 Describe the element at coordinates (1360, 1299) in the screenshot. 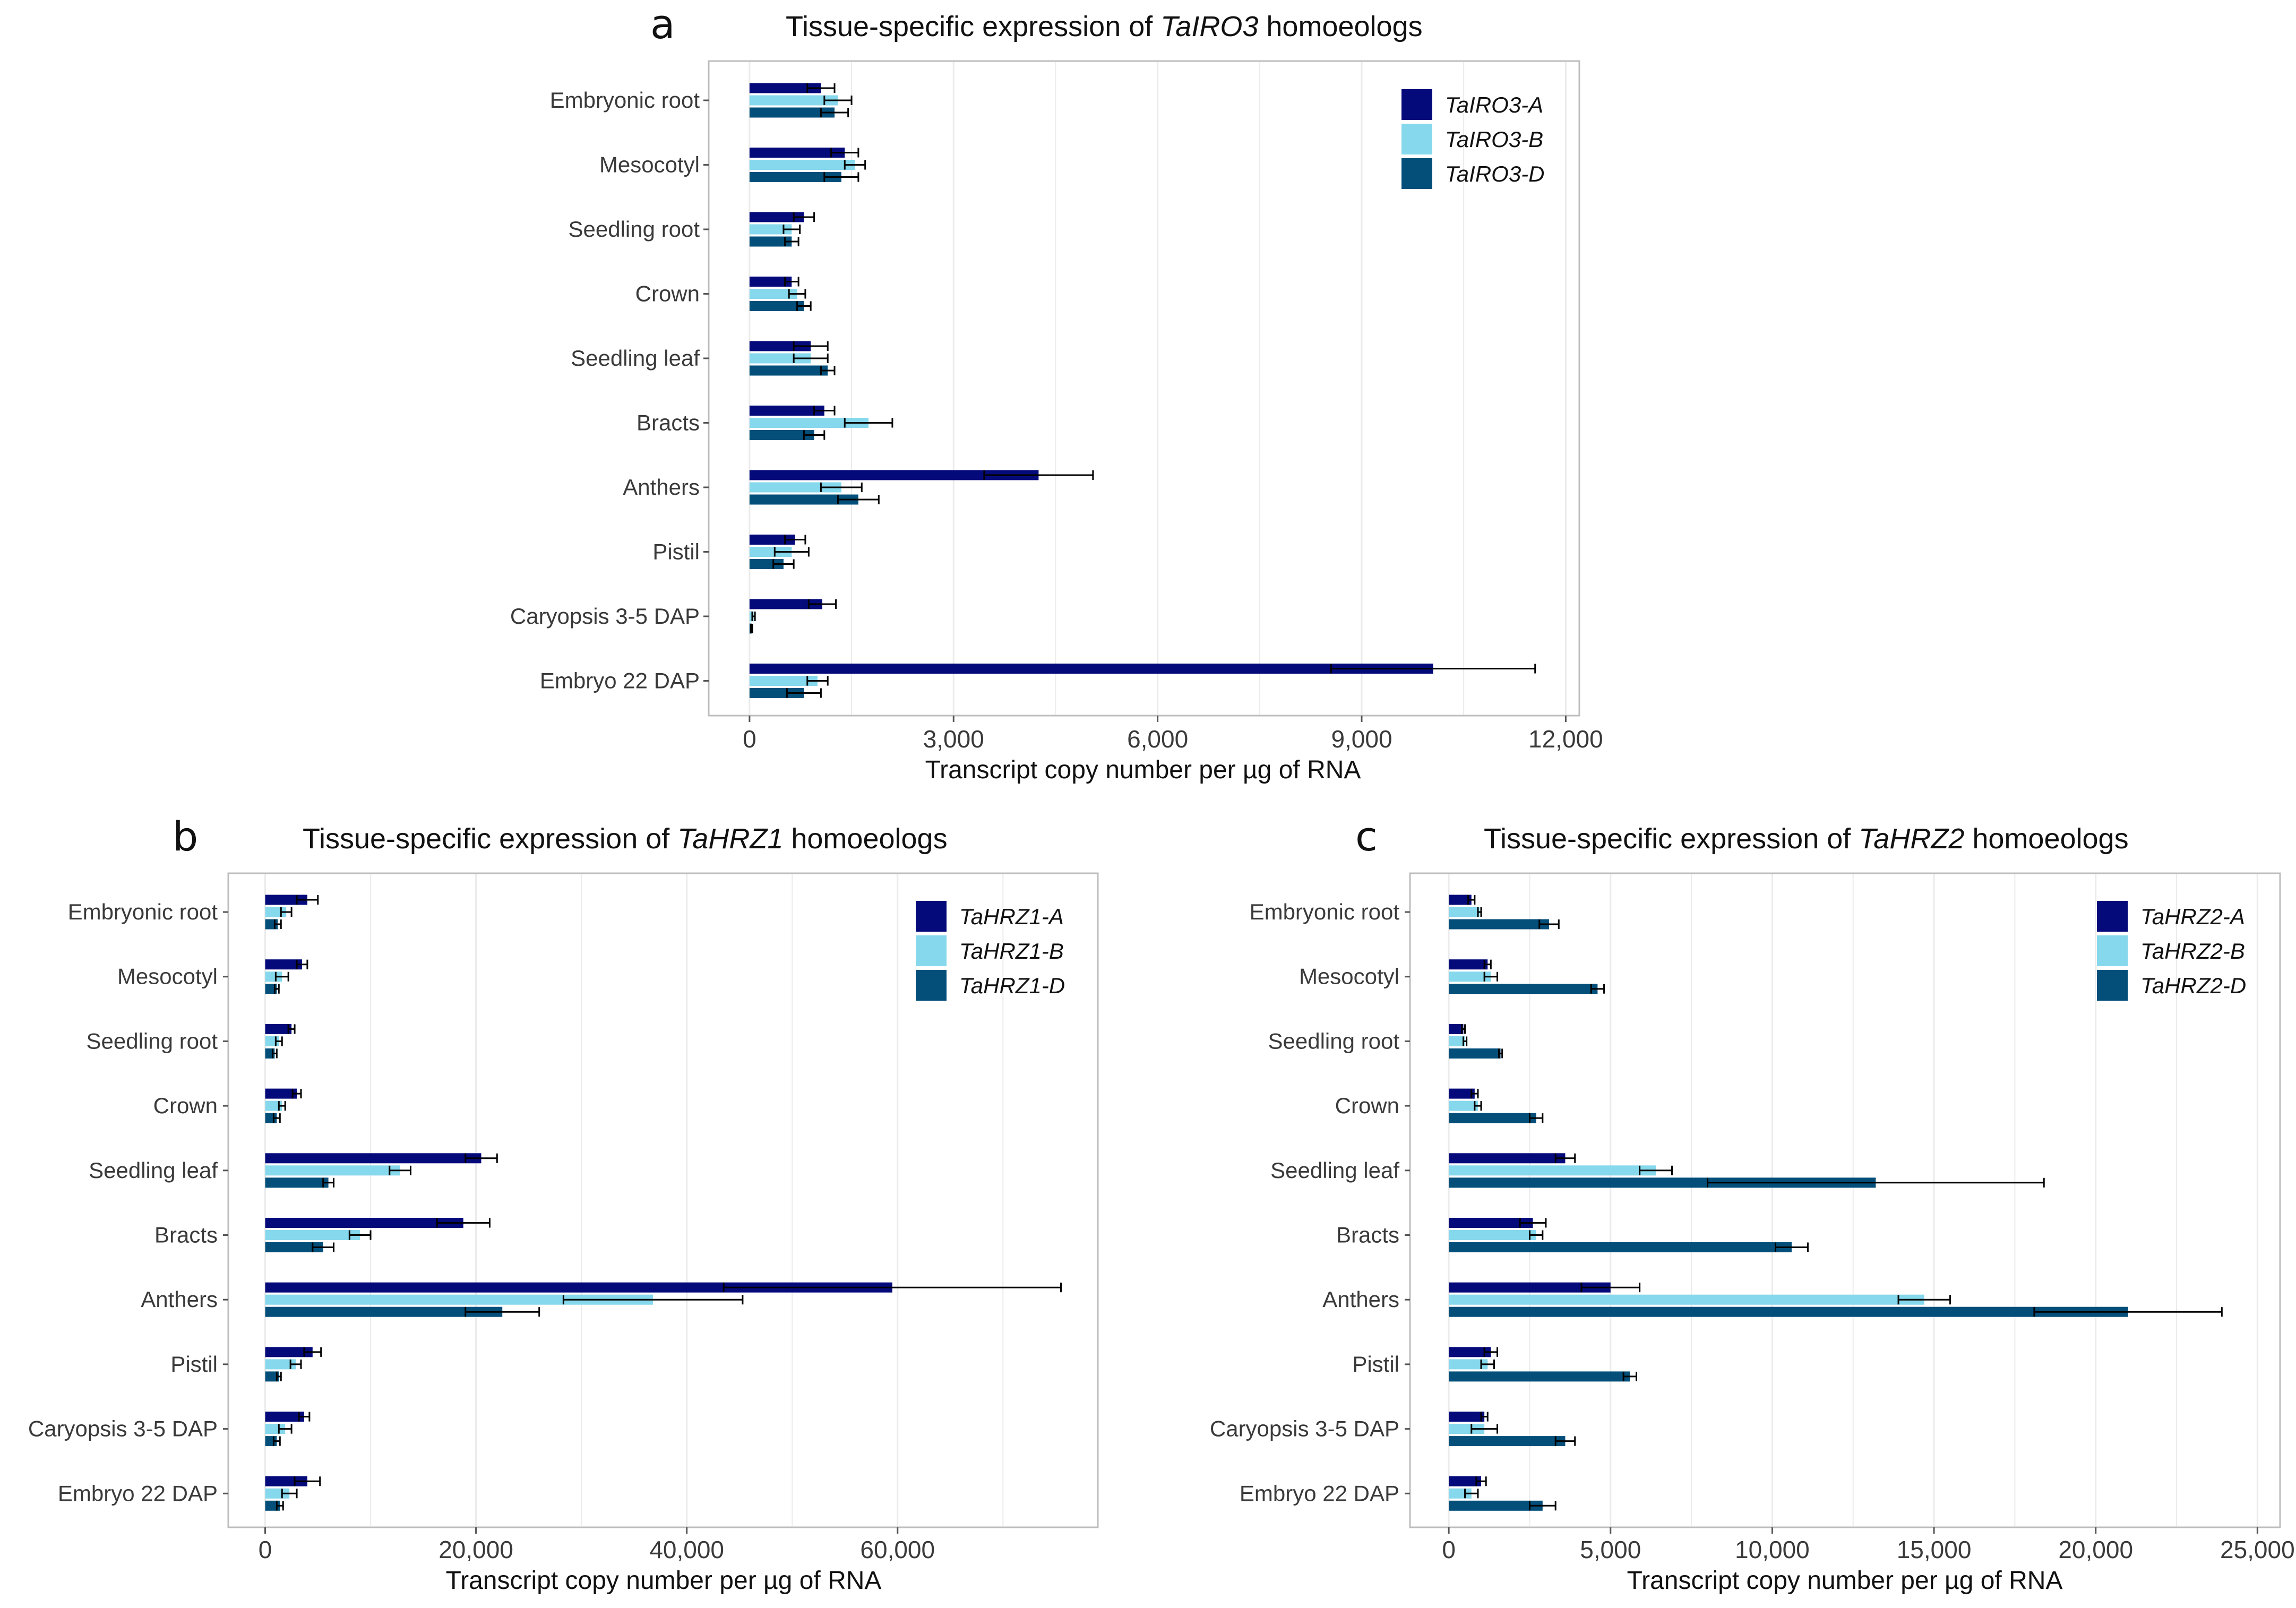

I see `category-label: Anthers` at that location.